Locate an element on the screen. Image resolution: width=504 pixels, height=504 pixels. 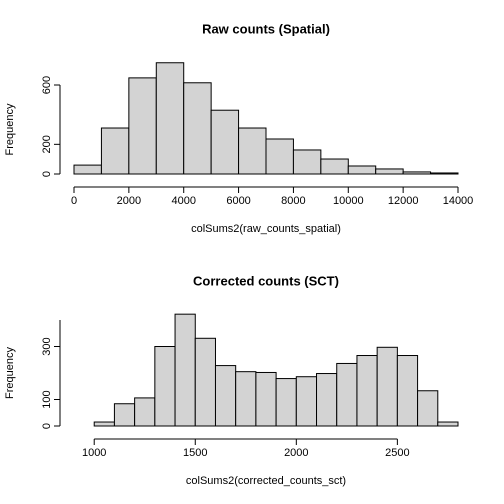
x-tick-label: 10000 is located at coordinates (348, 201).